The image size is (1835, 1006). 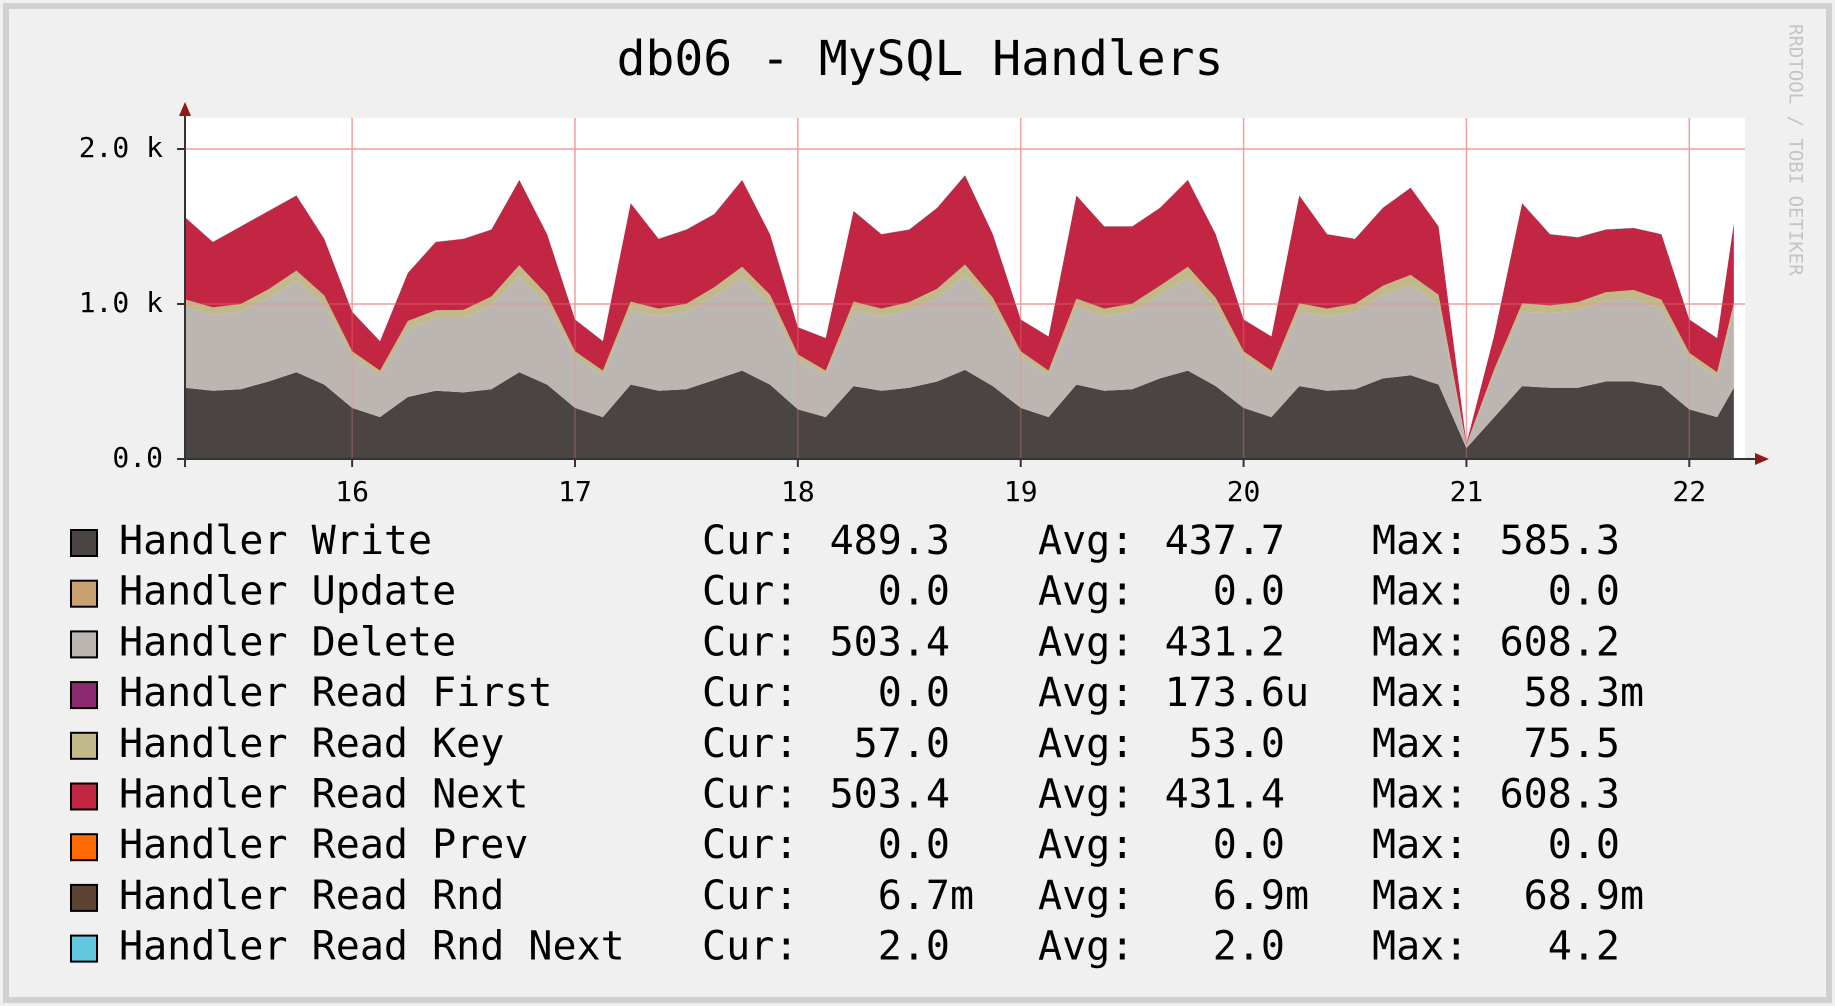 What do you see at coordinates (1560, 541) in the screenshot?
I see `legend-stat-value: 585.3` at bounding box center [1560, 541].